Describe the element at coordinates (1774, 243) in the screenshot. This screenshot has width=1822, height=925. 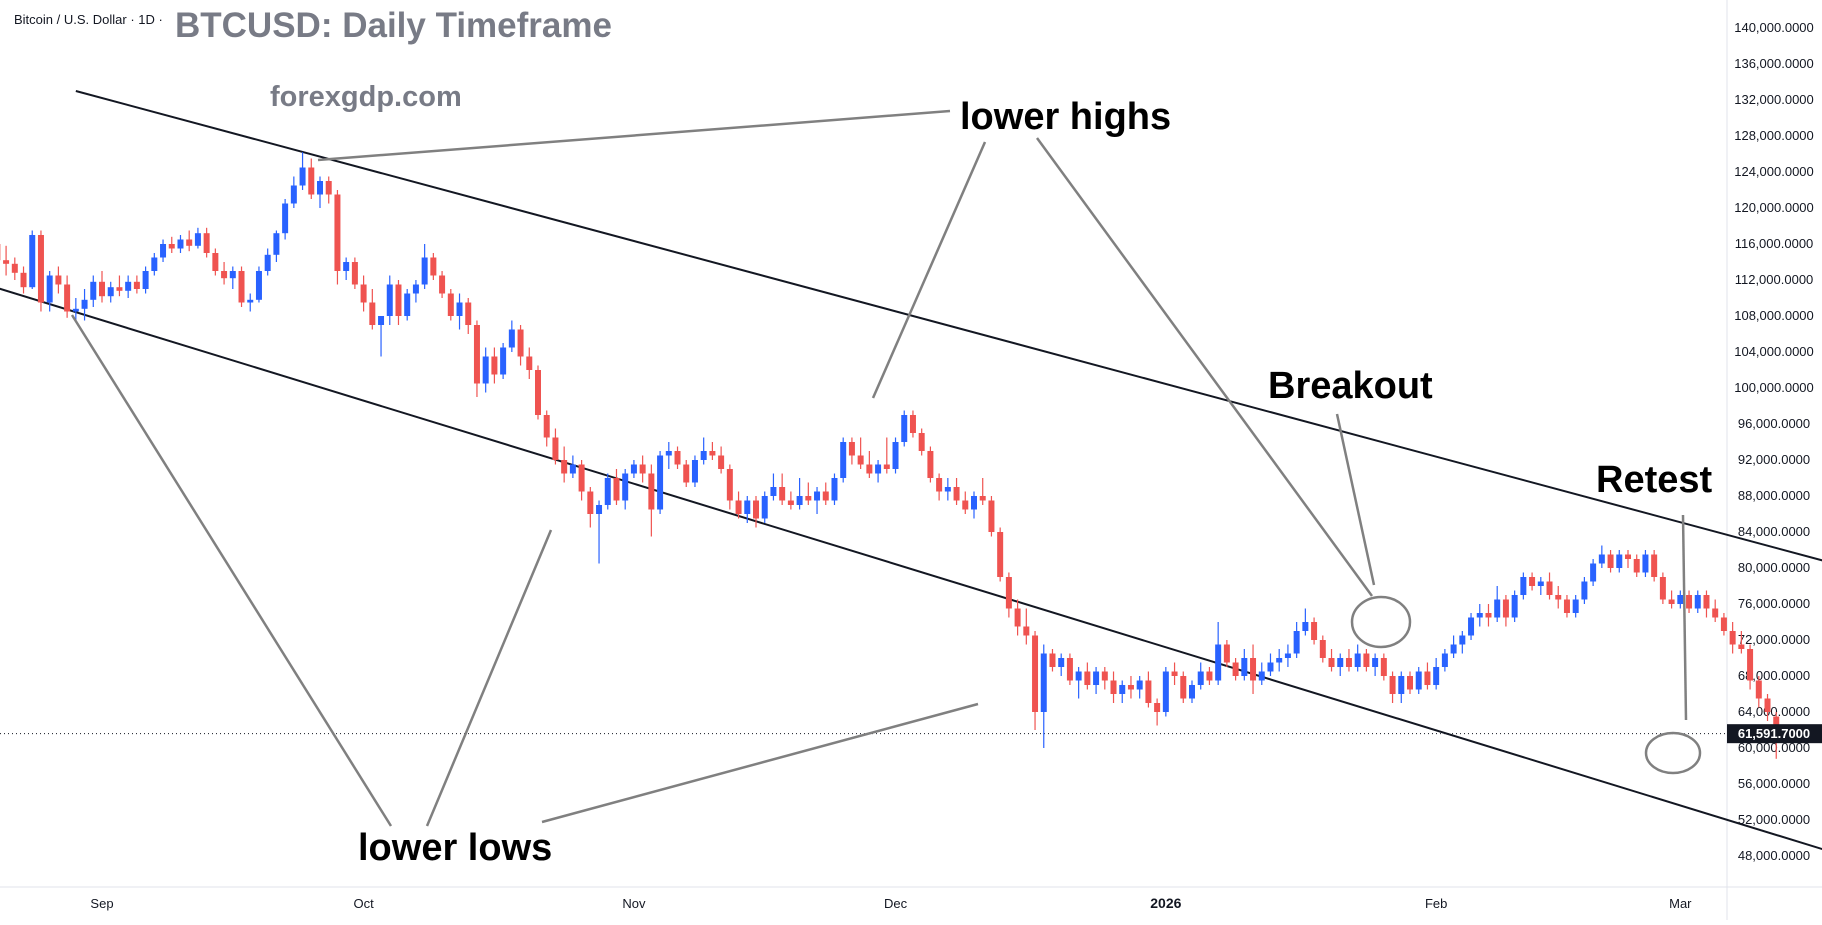
I see `price-tick-label: 116,000.0000` at that location.